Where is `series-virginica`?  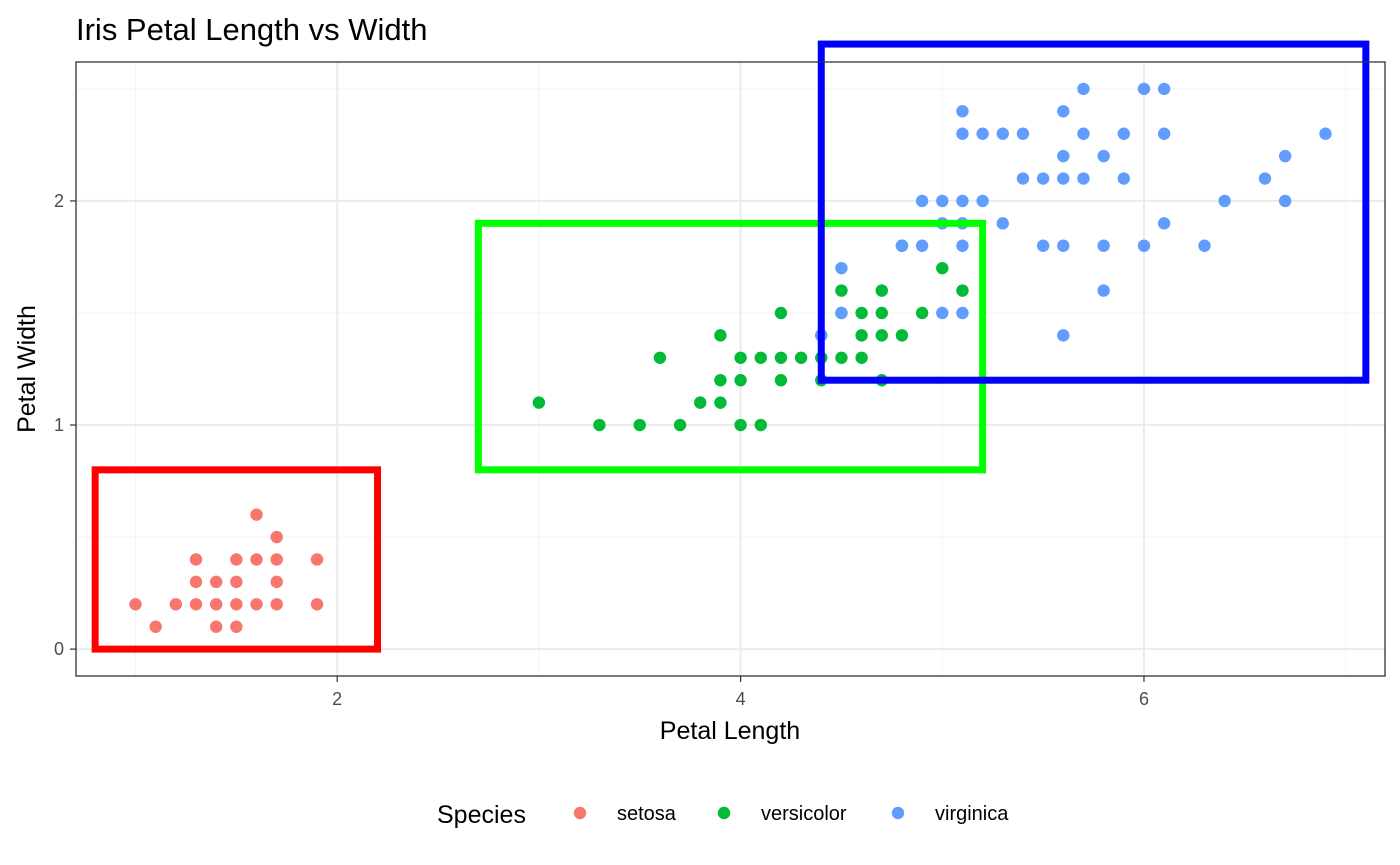
series-virginica is located at coordinates (1073, 212).